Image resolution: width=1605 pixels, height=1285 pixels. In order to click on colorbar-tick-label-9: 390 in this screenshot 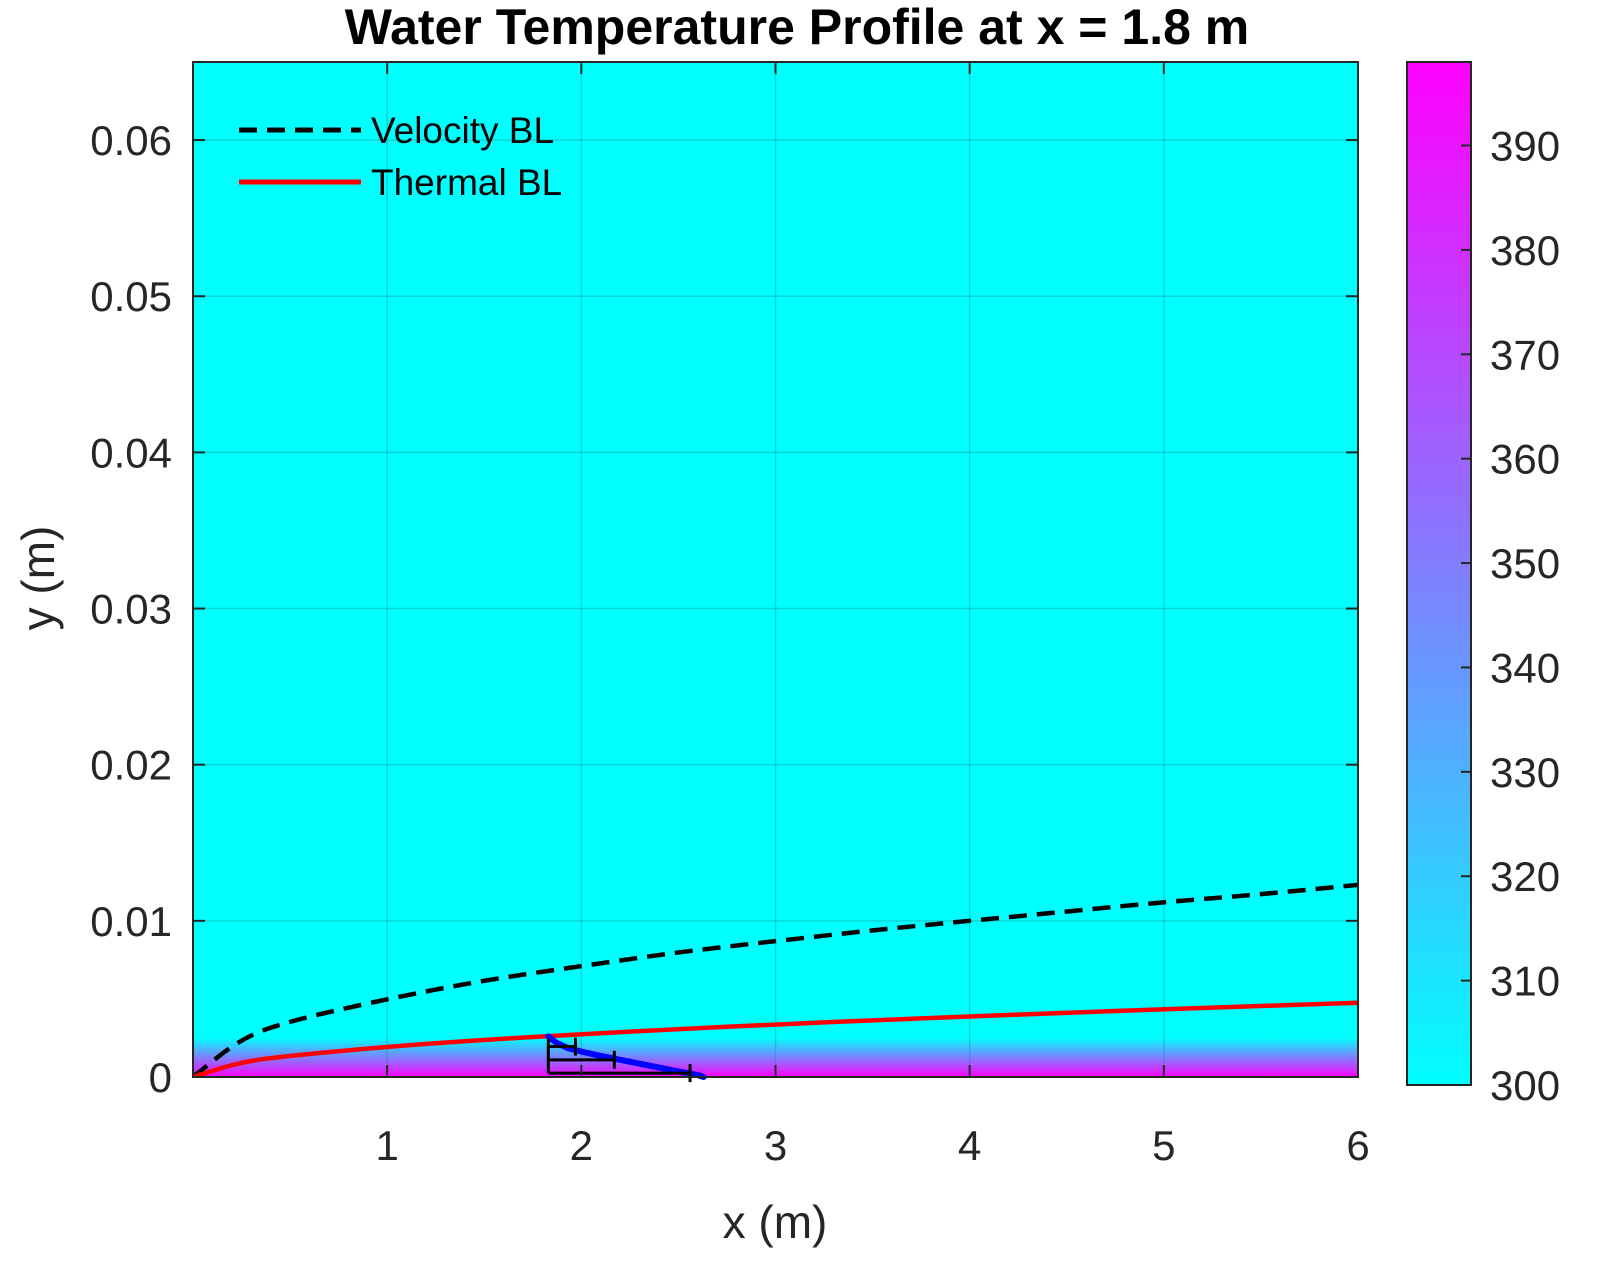, I will do `click(1525, 146)`.